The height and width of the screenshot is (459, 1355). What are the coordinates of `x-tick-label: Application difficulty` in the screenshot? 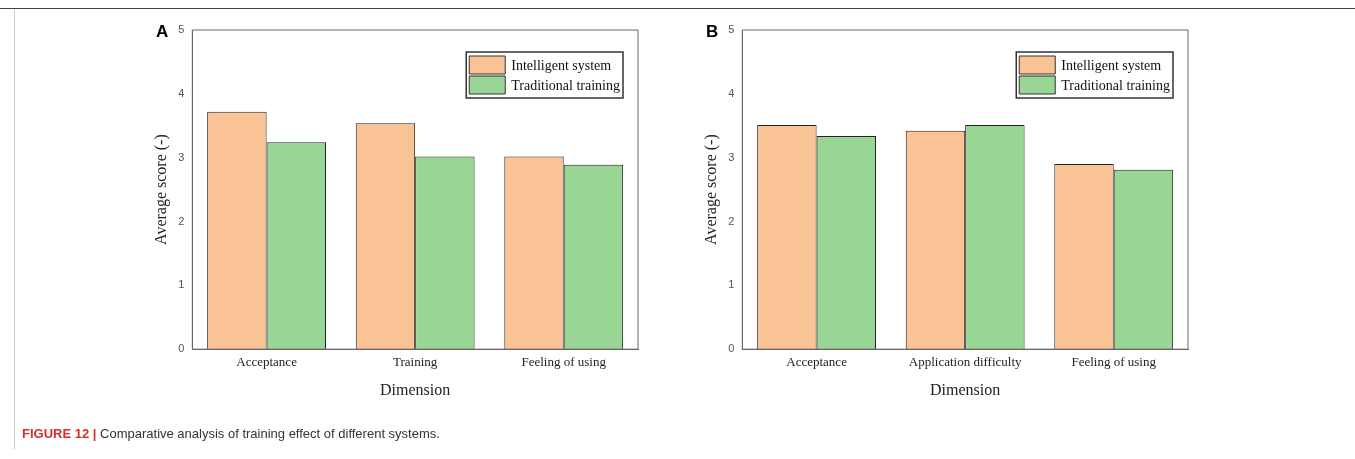 It's located at (965, 362).